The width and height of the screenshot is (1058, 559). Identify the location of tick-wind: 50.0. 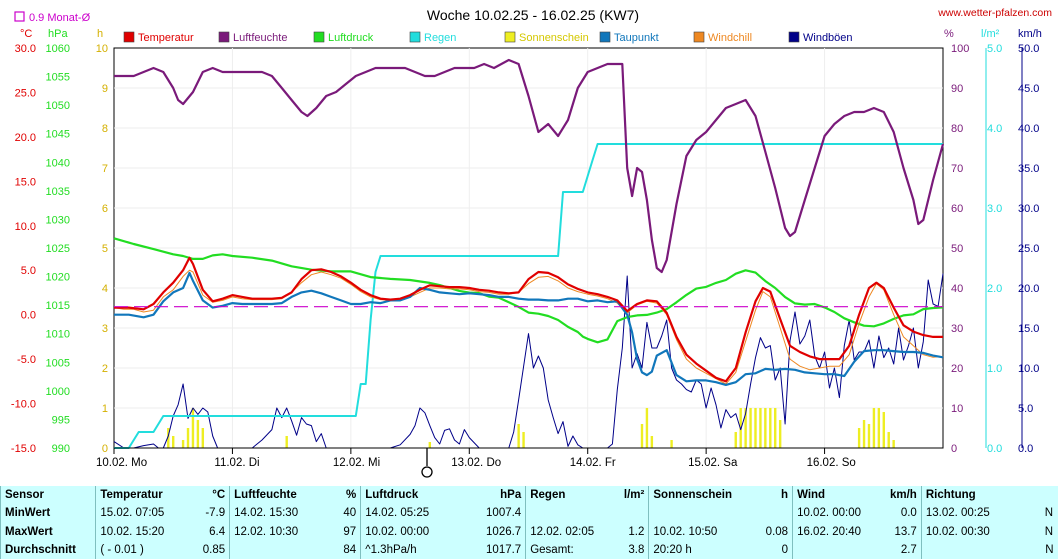
(1028, 49).